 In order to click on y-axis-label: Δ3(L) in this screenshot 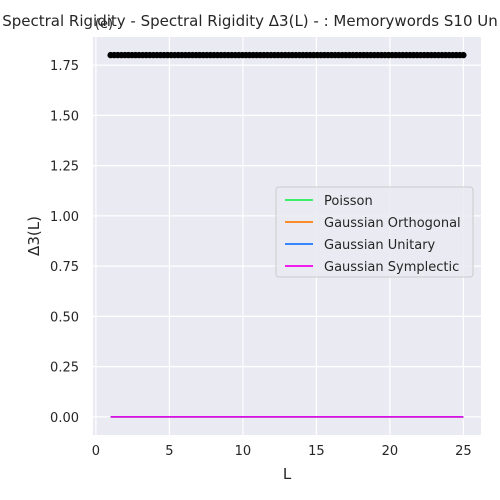, I will do `click(34, 236)`.